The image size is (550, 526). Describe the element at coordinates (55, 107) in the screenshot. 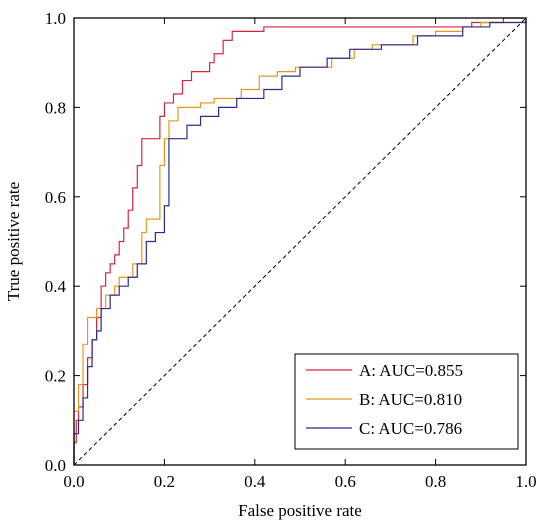

I see `y-tick-label: 0.8` at that location.